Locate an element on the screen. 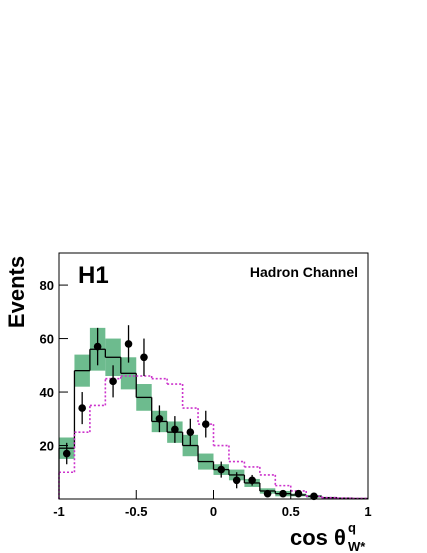 Image resolution: width=427 pixels, height=553 pixels. y-tick-label: 40 is located at coordinates (47, 392).